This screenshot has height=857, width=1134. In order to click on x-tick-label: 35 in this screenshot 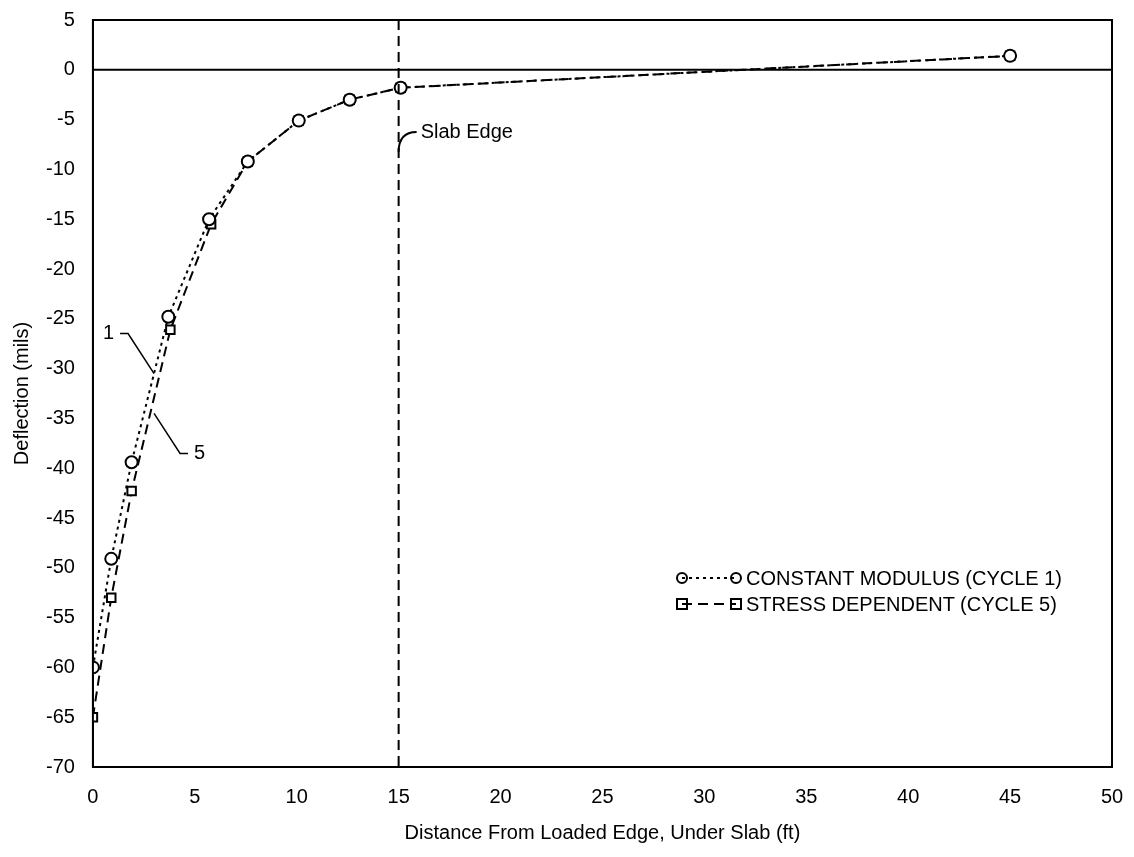, I will do `click(806, 795)`.